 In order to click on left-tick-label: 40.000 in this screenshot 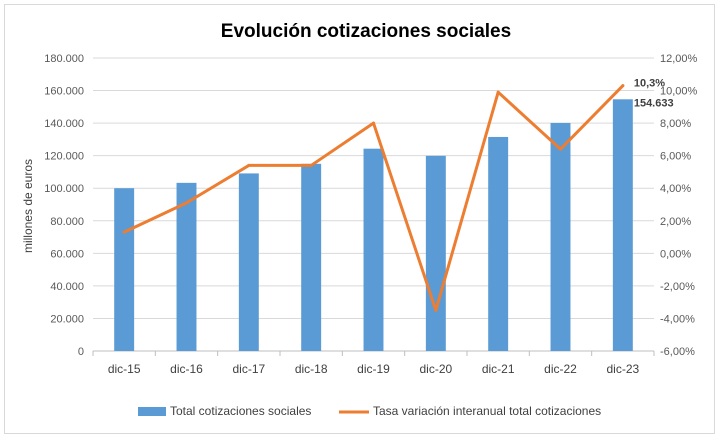, I will do `click(67, 287)`.